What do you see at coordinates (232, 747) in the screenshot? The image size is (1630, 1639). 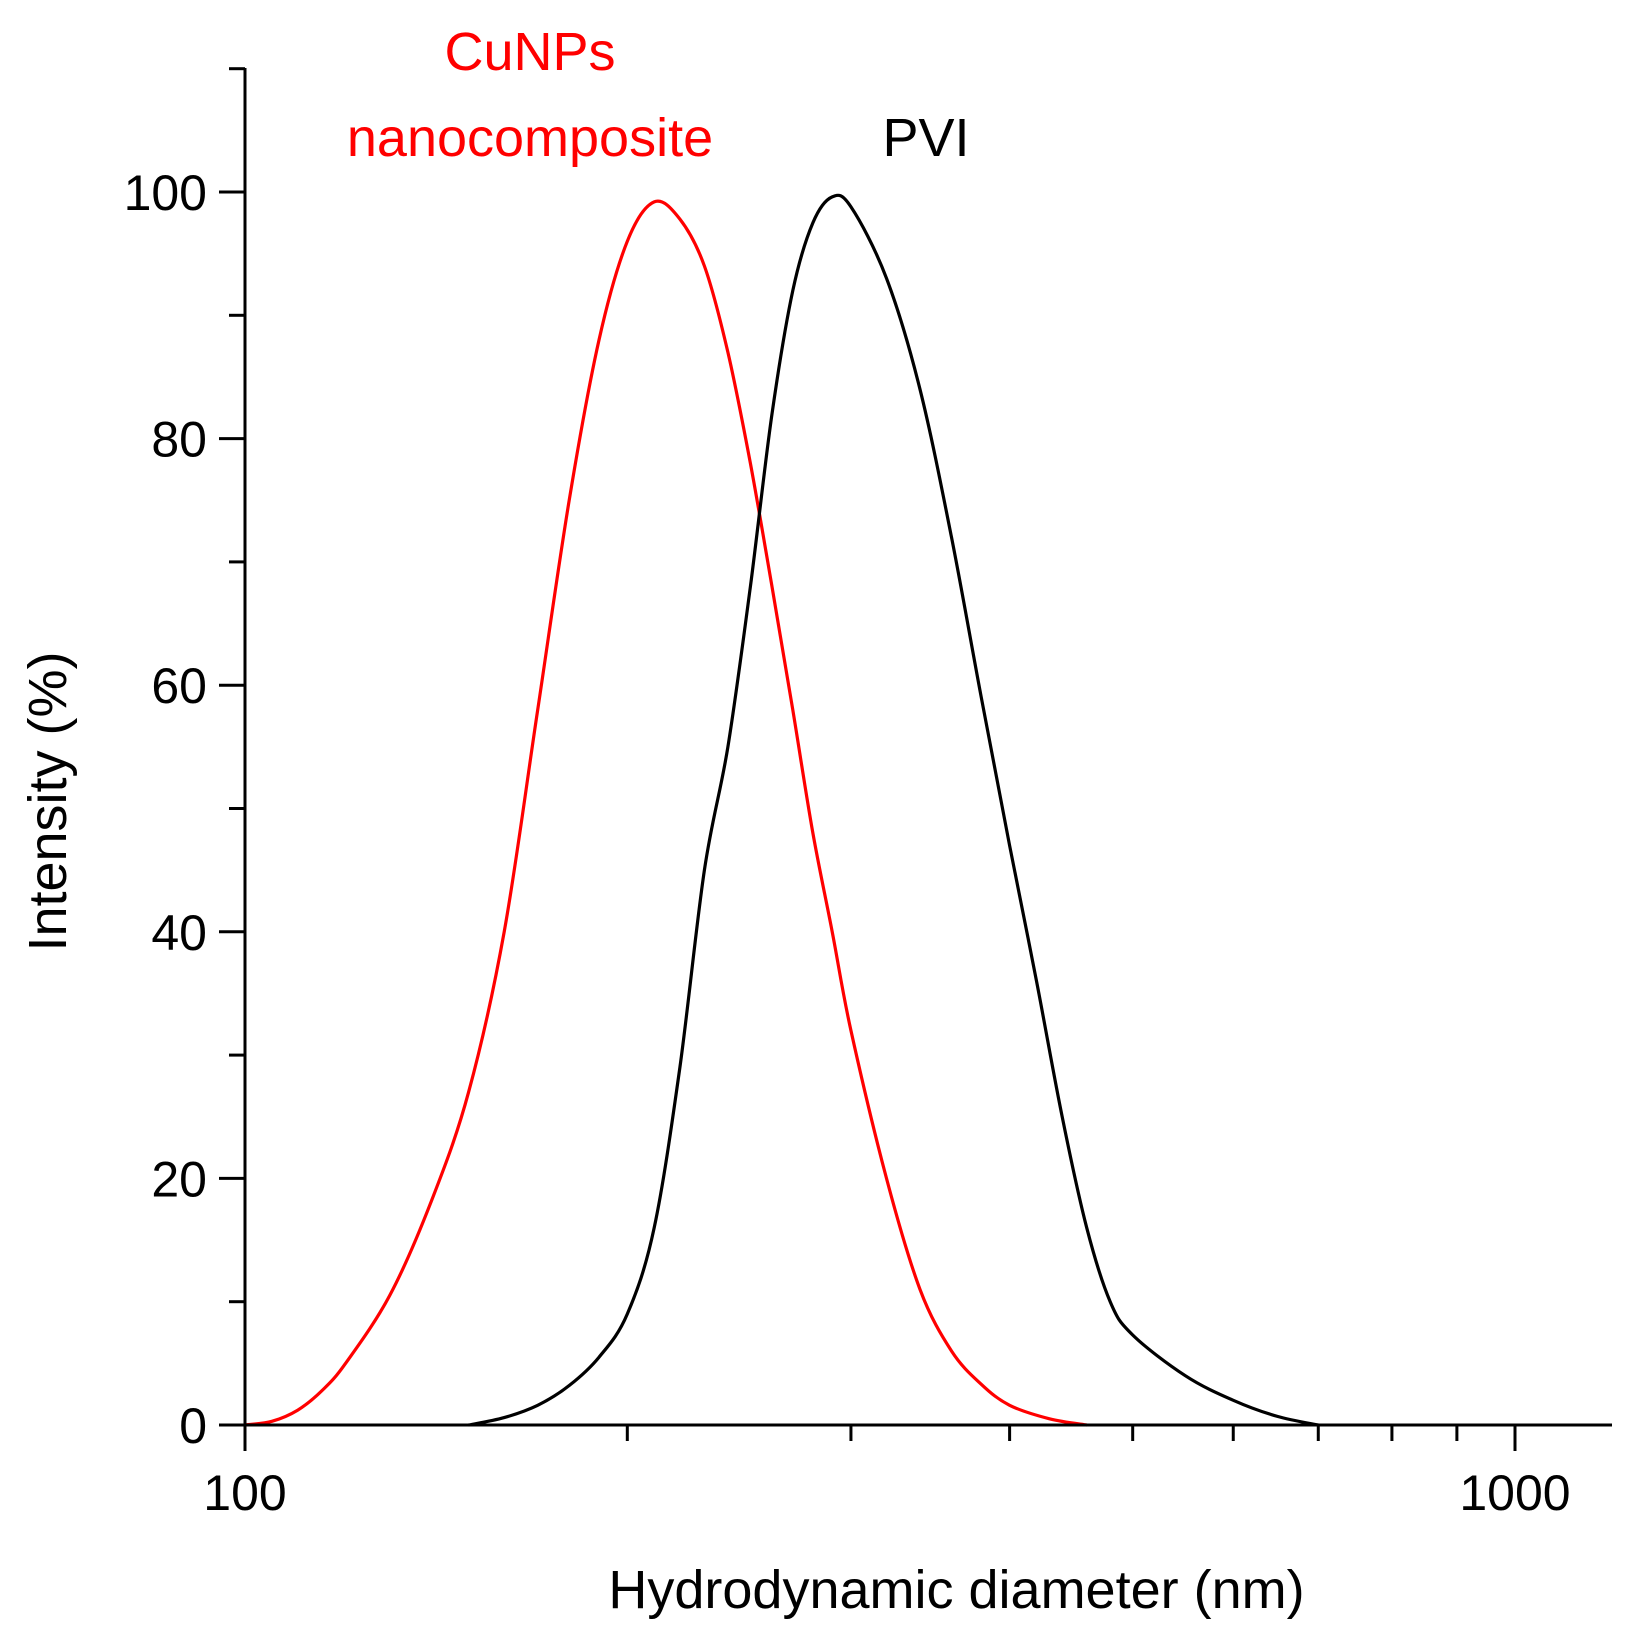 I see `y-ticks` at bounding box center [232, 747].